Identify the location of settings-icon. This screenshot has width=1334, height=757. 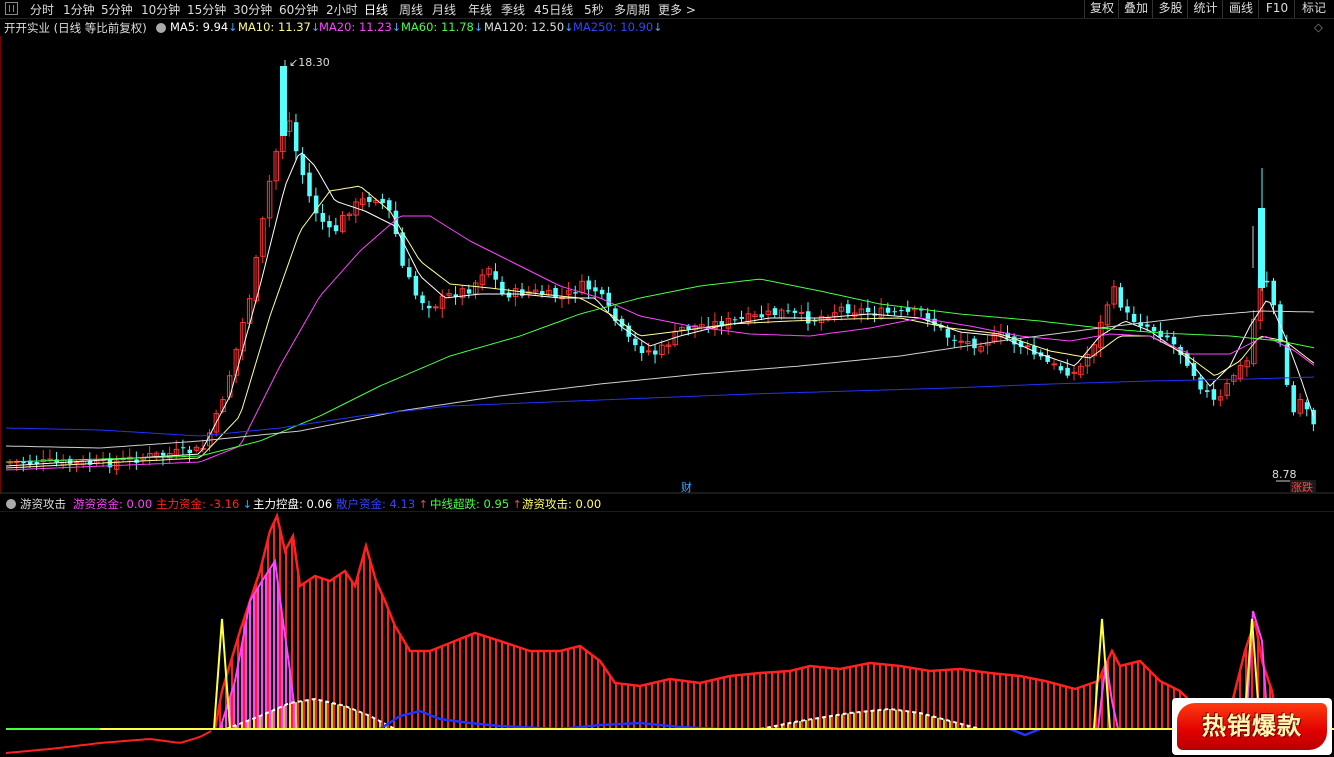
(161, 28).